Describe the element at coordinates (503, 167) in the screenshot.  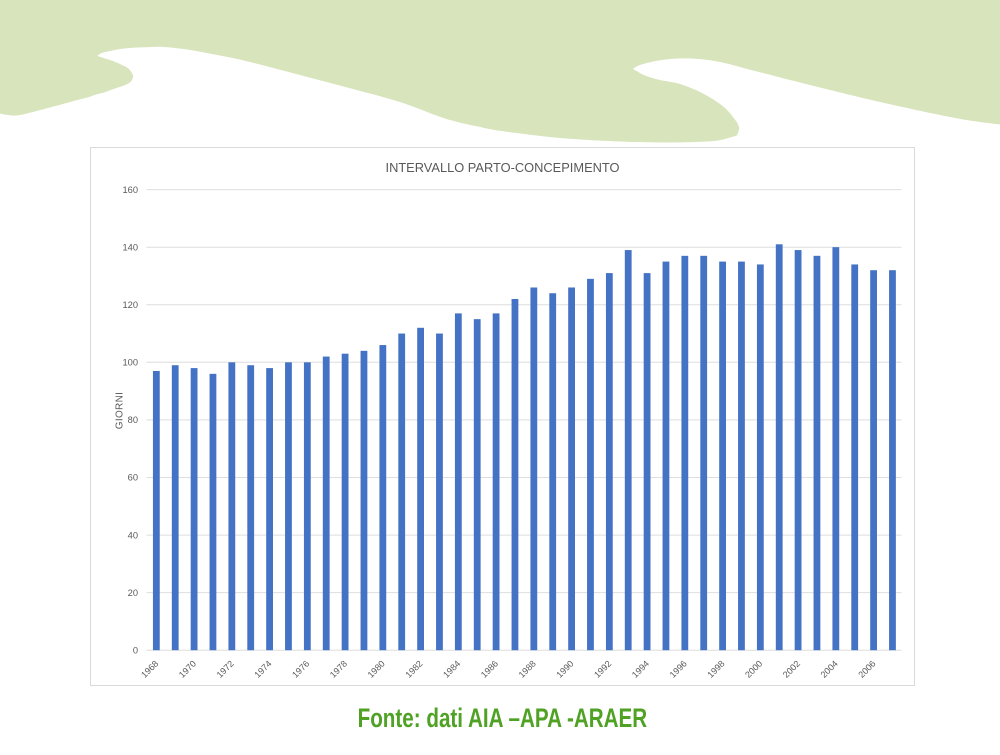
I see `svg-text: INTERVALLO PARTO-CONCEPIMENTO` at that location.